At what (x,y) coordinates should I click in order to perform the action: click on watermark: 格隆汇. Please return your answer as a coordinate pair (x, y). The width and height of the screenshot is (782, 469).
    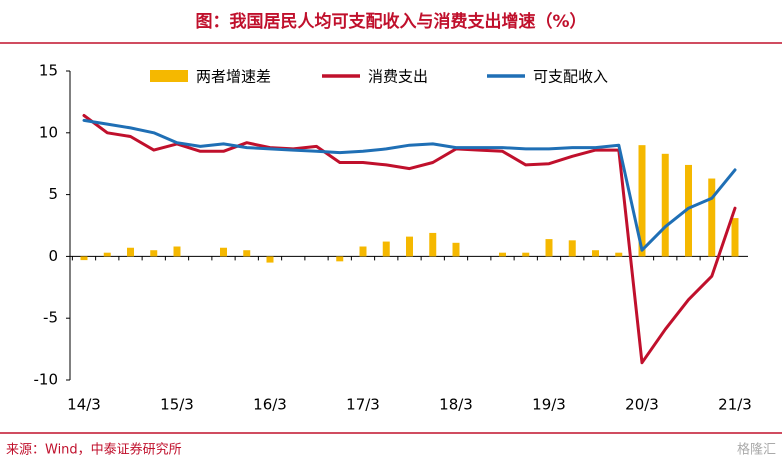
    Looking at the image, I should click on (756, 450).